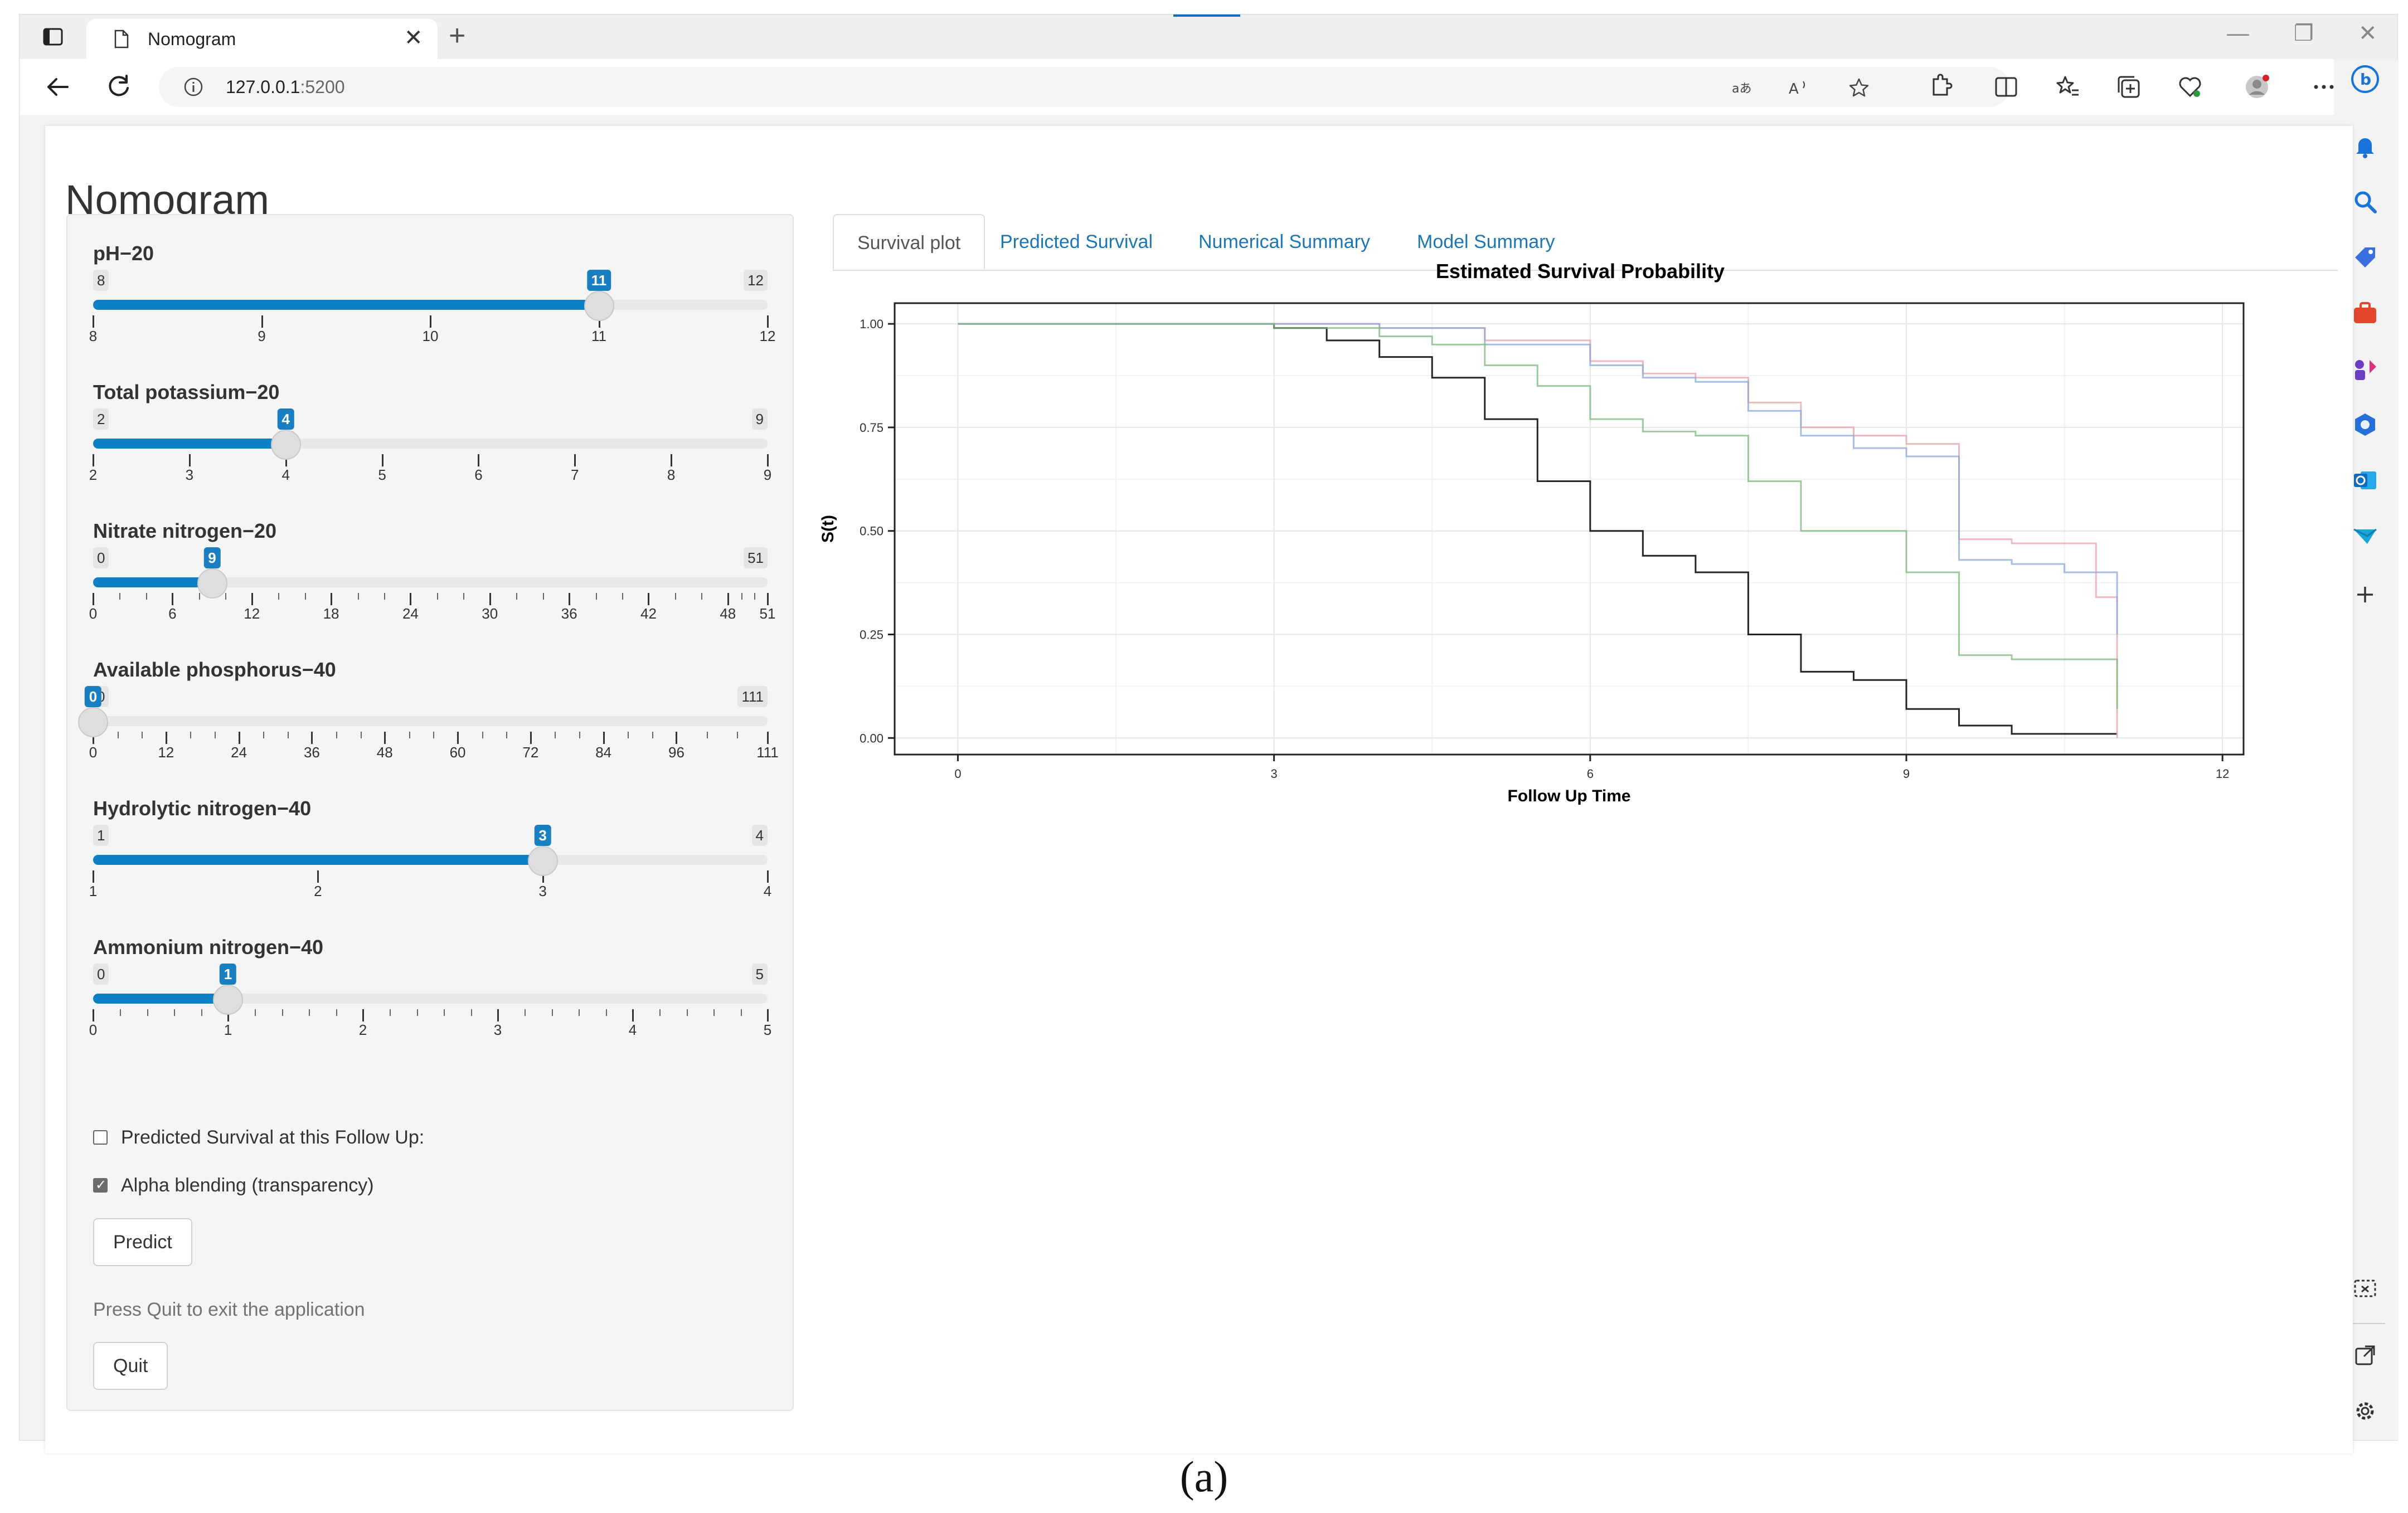 This screenshot has height=1513, width=2408. I want to click on svg-text: aあ, so click(1742, 89).